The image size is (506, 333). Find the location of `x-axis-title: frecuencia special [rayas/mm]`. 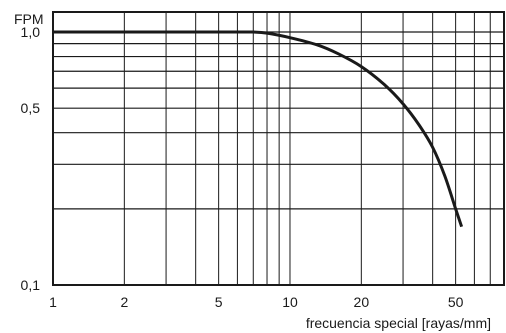

x-axis-title: frecuencia special [rayas/mm] is located at coordinates (398, 323).